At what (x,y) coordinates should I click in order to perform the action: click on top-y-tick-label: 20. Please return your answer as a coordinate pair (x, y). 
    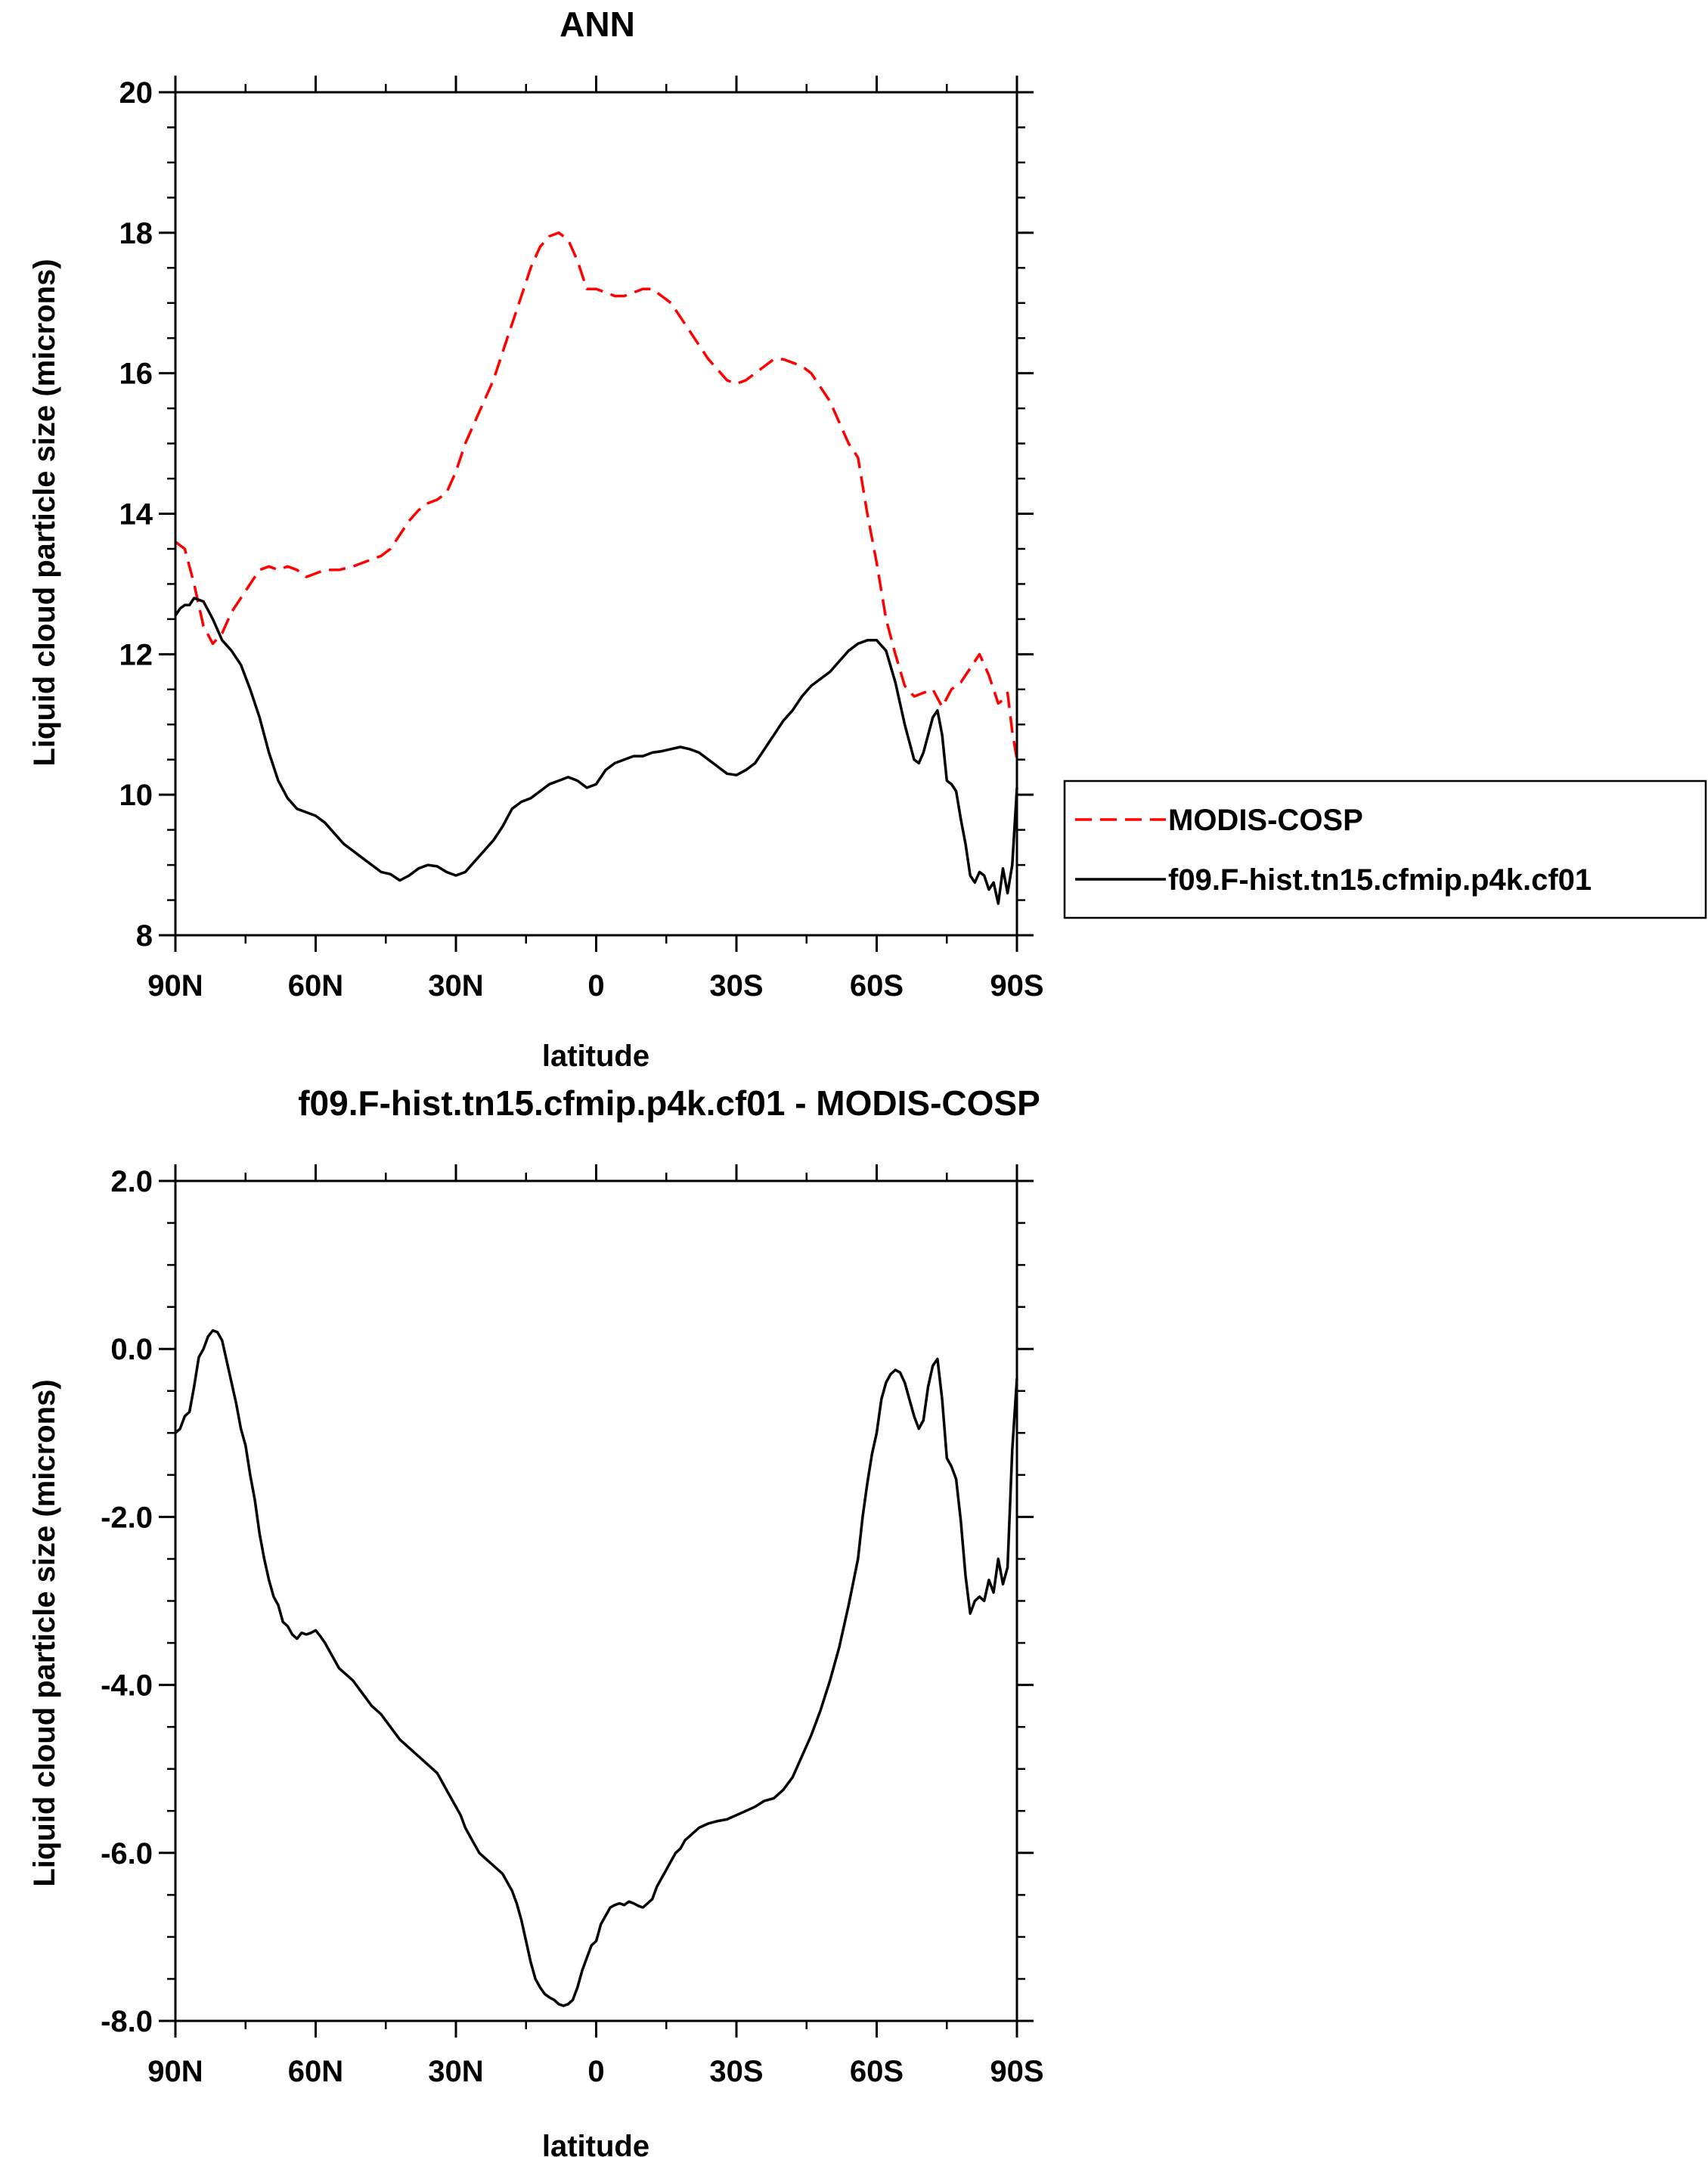
    Looking at the image, I should click on (136, 93).